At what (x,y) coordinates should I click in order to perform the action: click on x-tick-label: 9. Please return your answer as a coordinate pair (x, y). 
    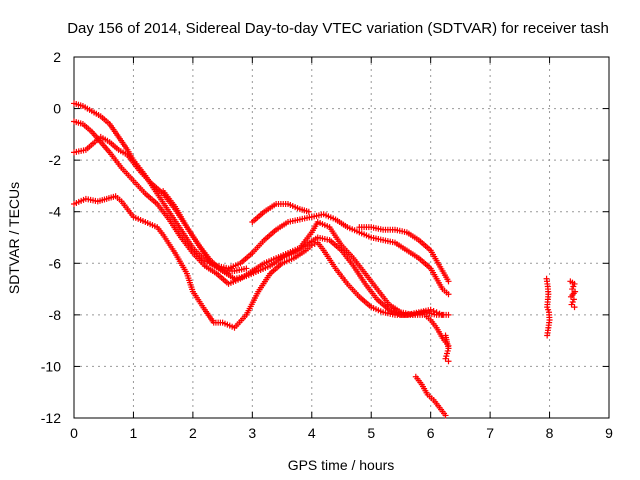
    Looking at the image, I should click on (609, 433).